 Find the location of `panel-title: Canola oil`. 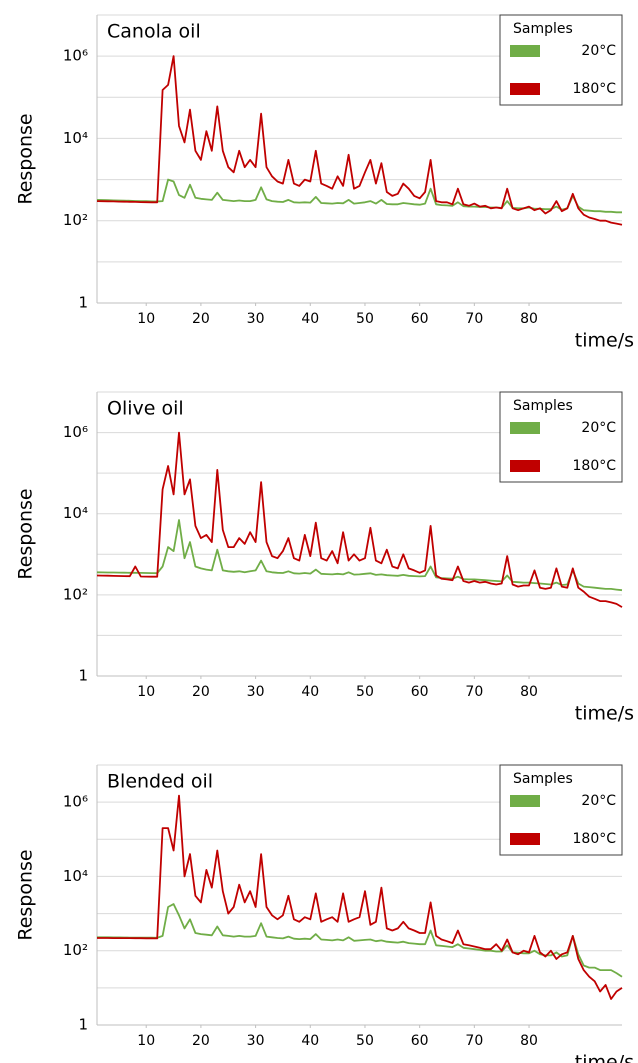

panel-title: Canola oil is located at coordinates (154, 32).